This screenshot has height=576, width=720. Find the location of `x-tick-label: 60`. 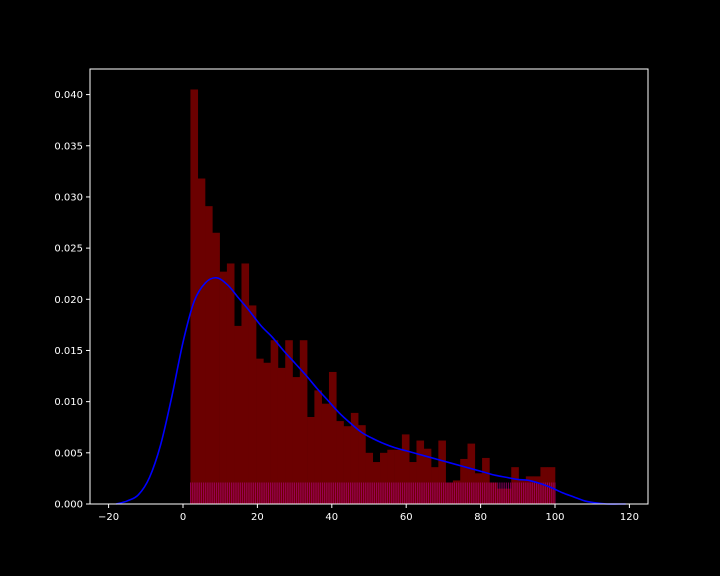

x-tick-label: 60 is located at coordinates (406, 517).